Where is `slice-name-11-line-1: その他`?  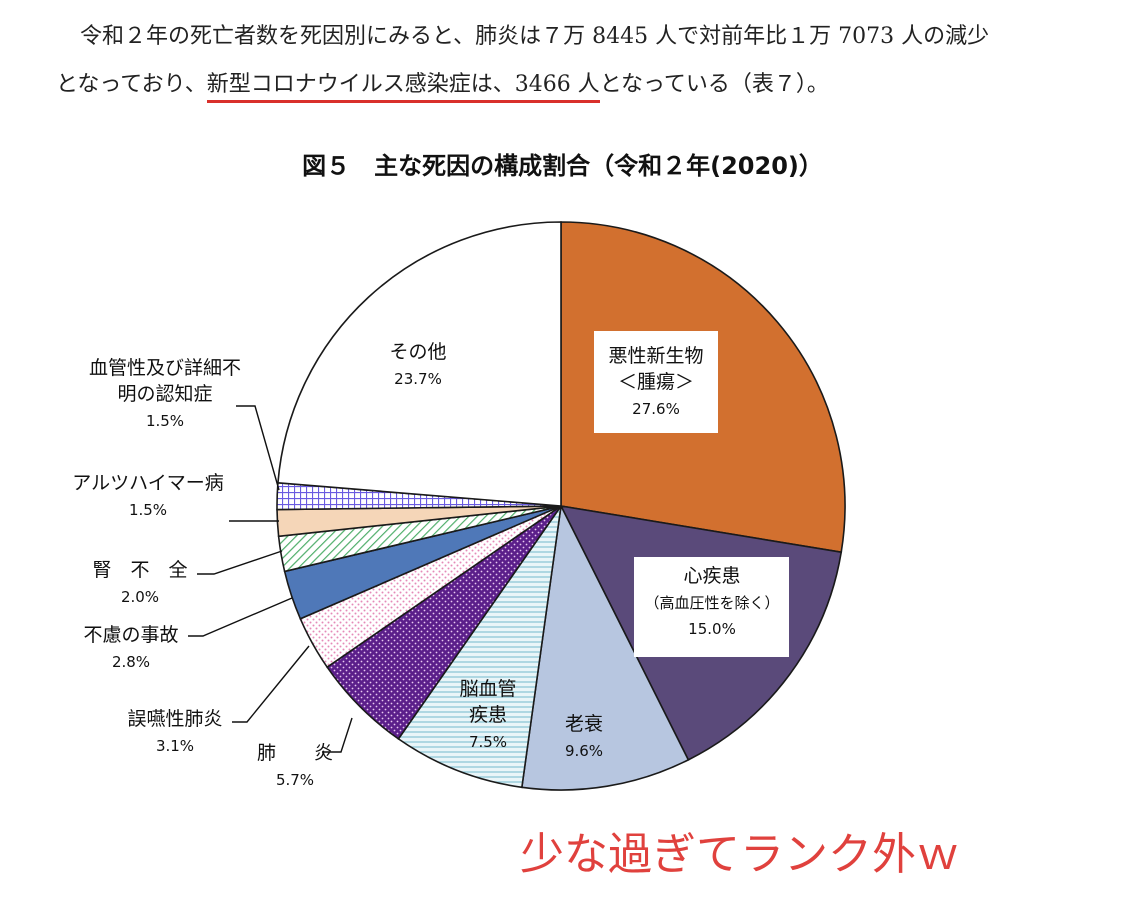
slice-name-11-line-1: その他 is located at coordinates (417, 352).